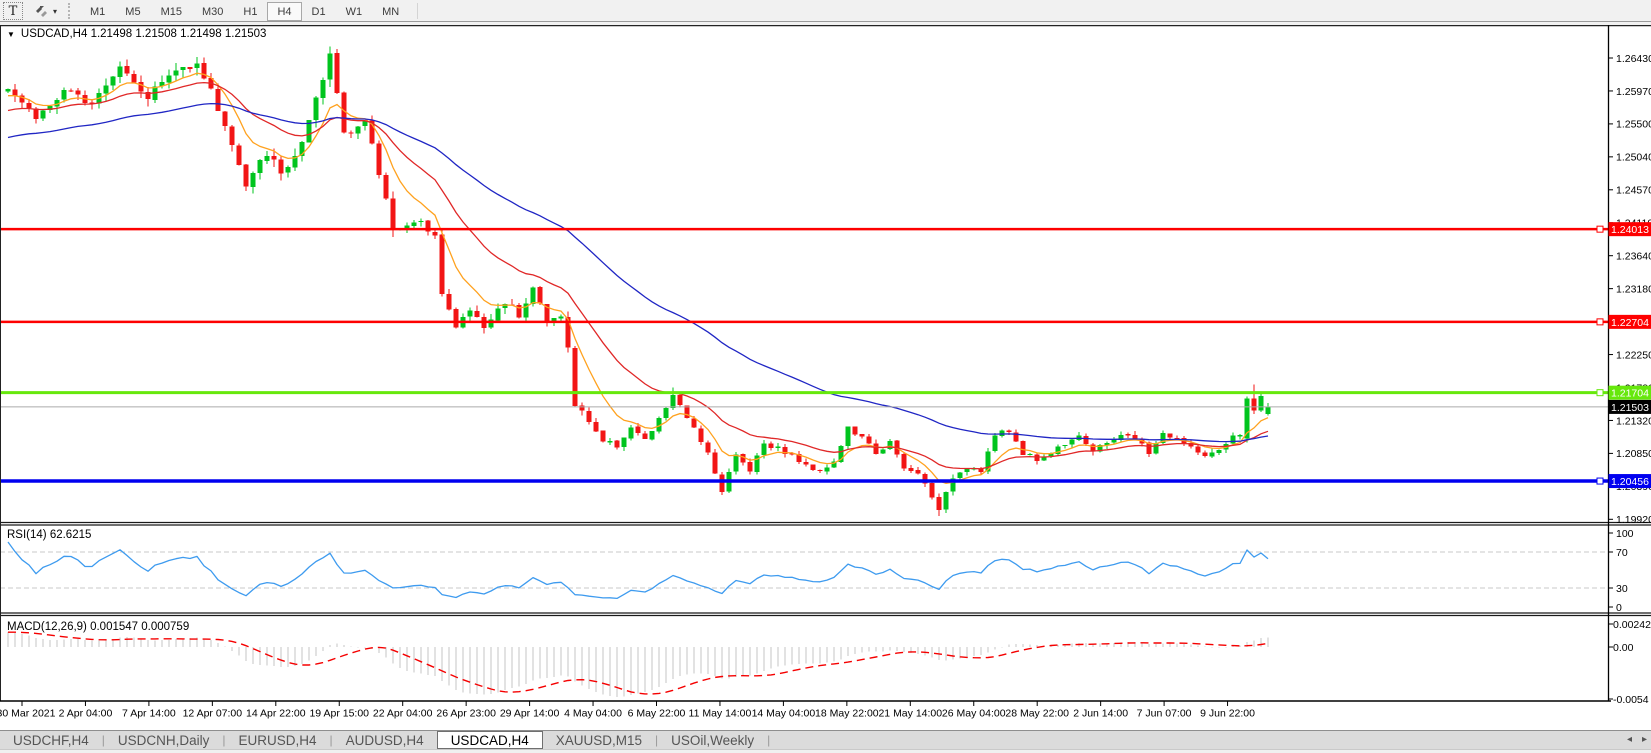 This screenshot has width=1651, height=753. Describe the element at coordinates (1633, 421) in the screenshot. I see `svg-text: 1.21320` at that location.